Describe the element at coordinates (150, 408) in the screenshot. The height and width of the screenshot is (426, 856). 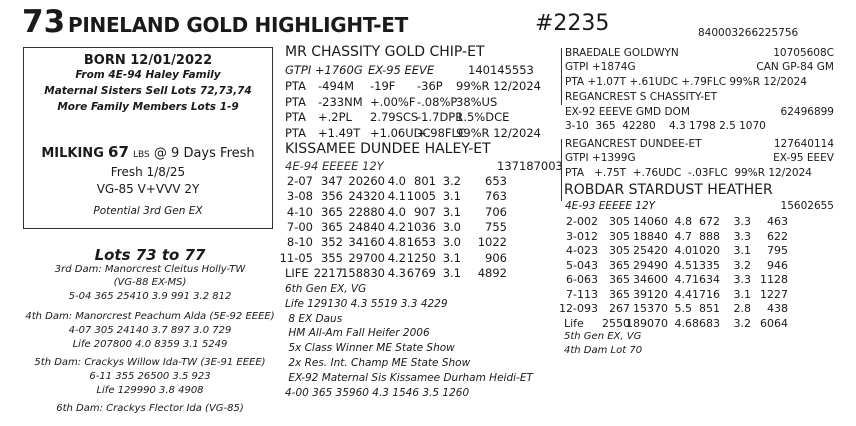
I see `lots-line: 6th Dam: Crackys Flector Ida (VG-85)` at that location.